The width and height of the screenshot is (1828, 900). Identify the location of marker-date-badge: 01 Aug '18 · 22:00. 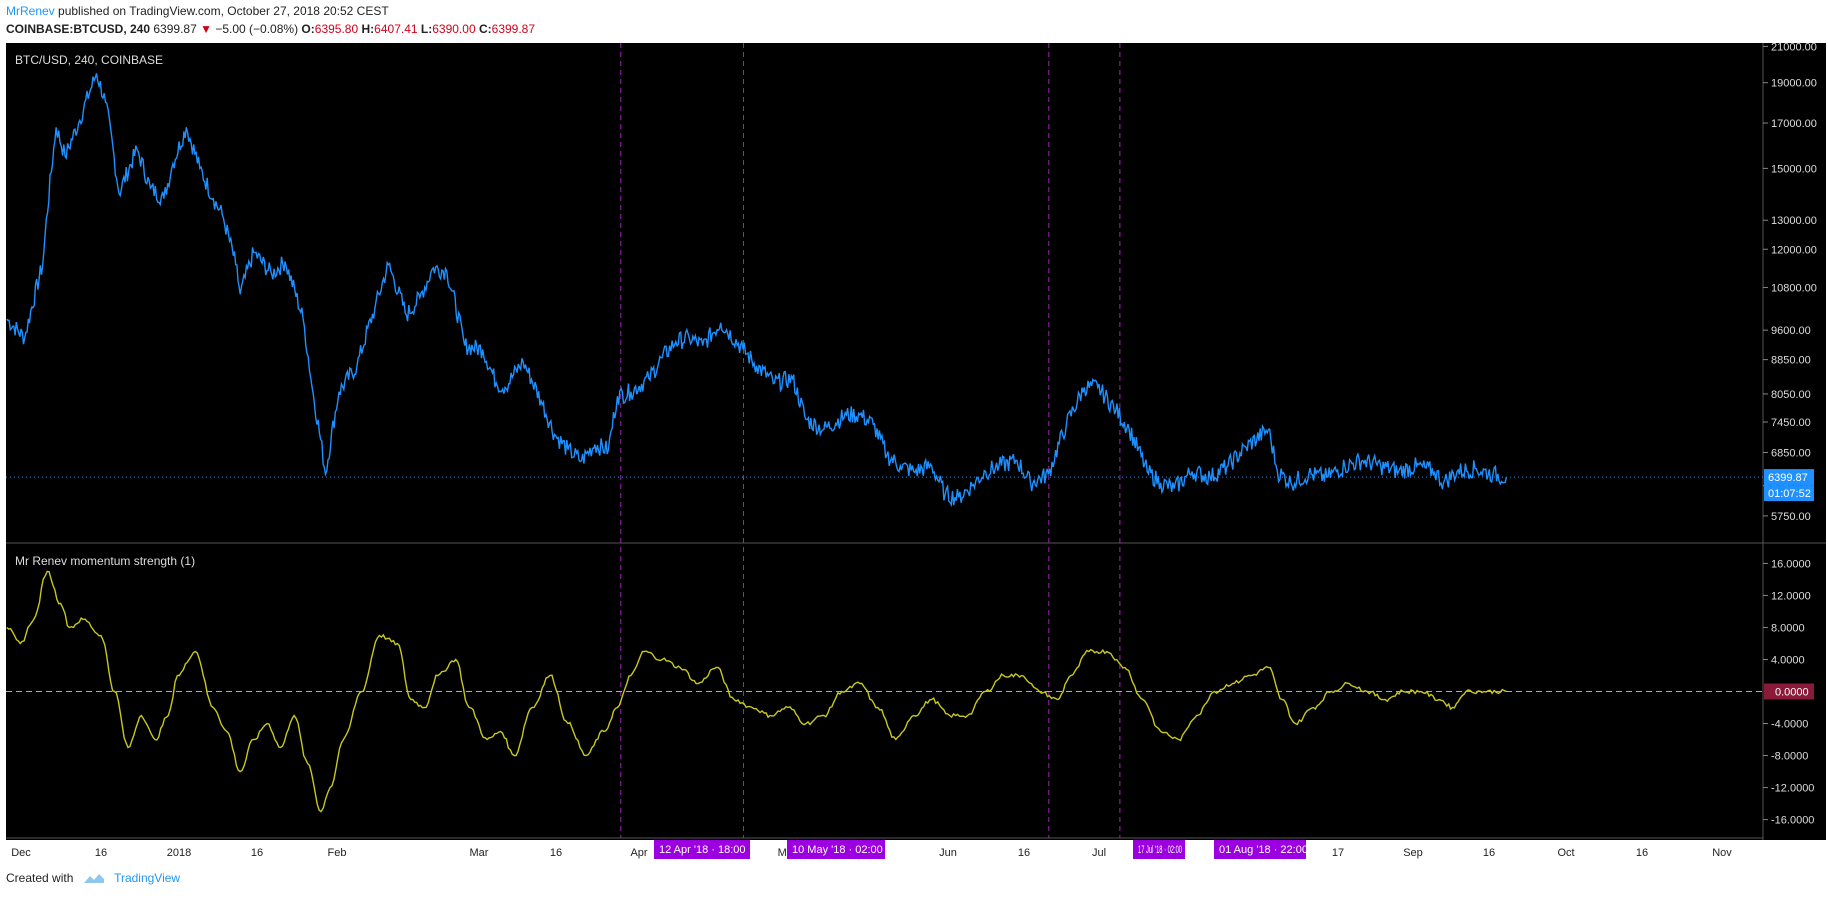
(1261, 849).